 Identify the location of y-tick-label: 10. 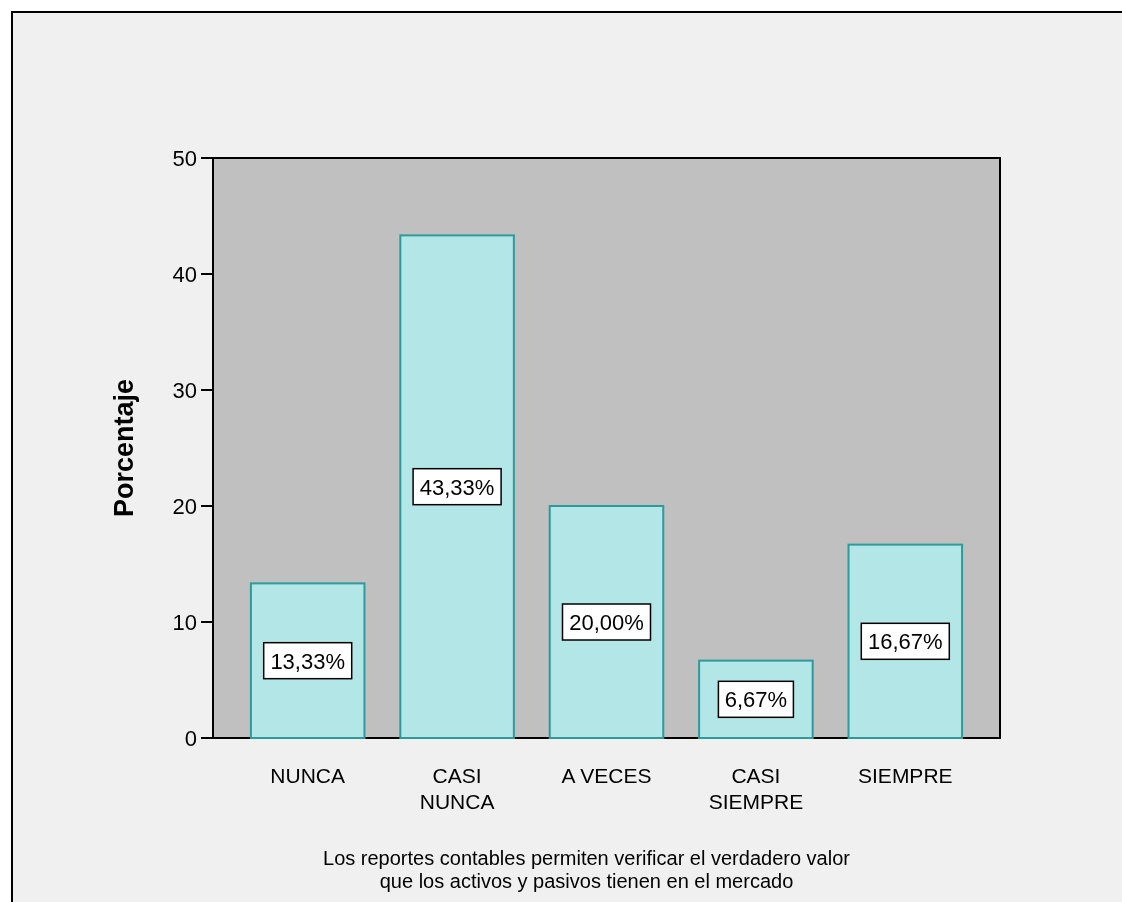
(184, 622).